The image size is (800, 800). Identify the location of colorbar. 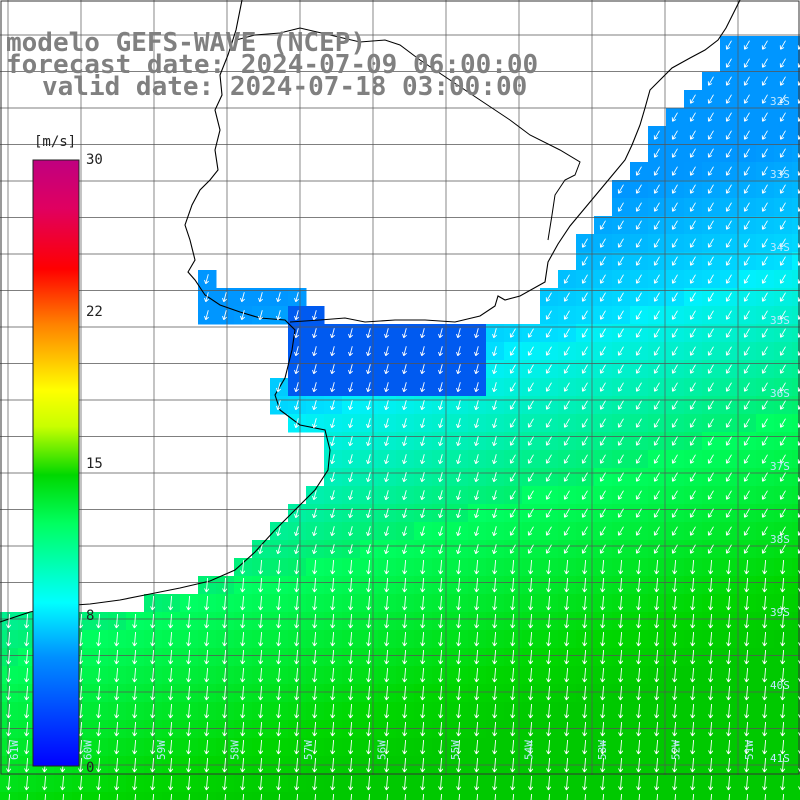
(56, 463).